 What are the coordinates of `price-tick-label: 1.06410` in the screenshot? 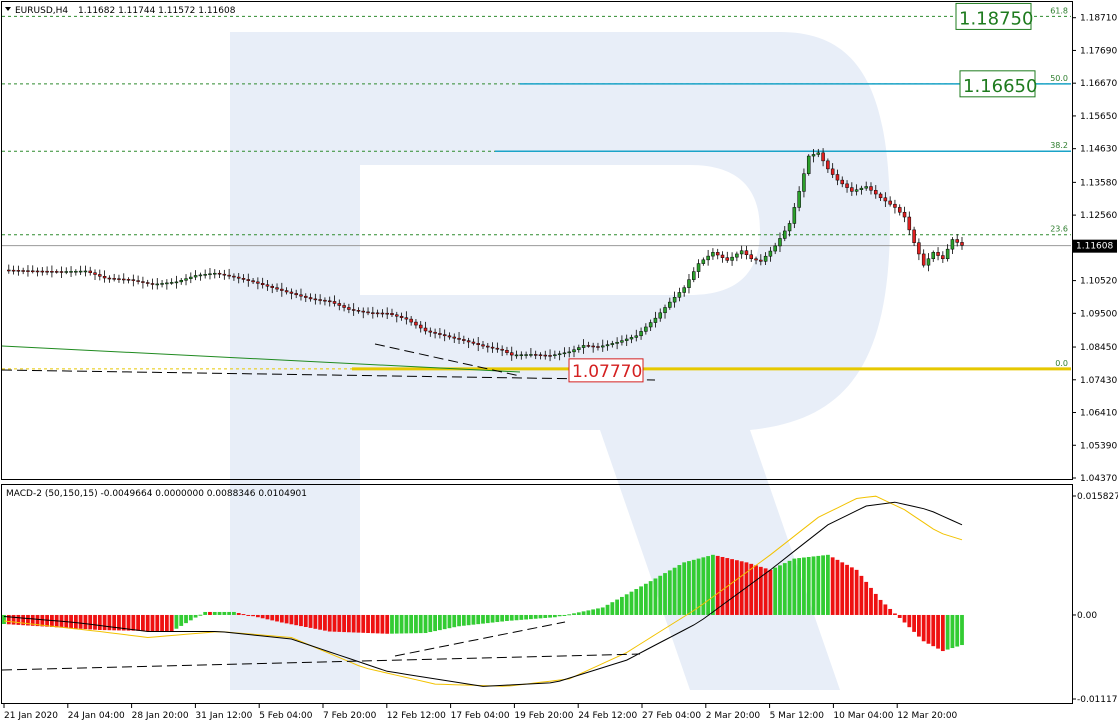 It's located at (1098, 414).